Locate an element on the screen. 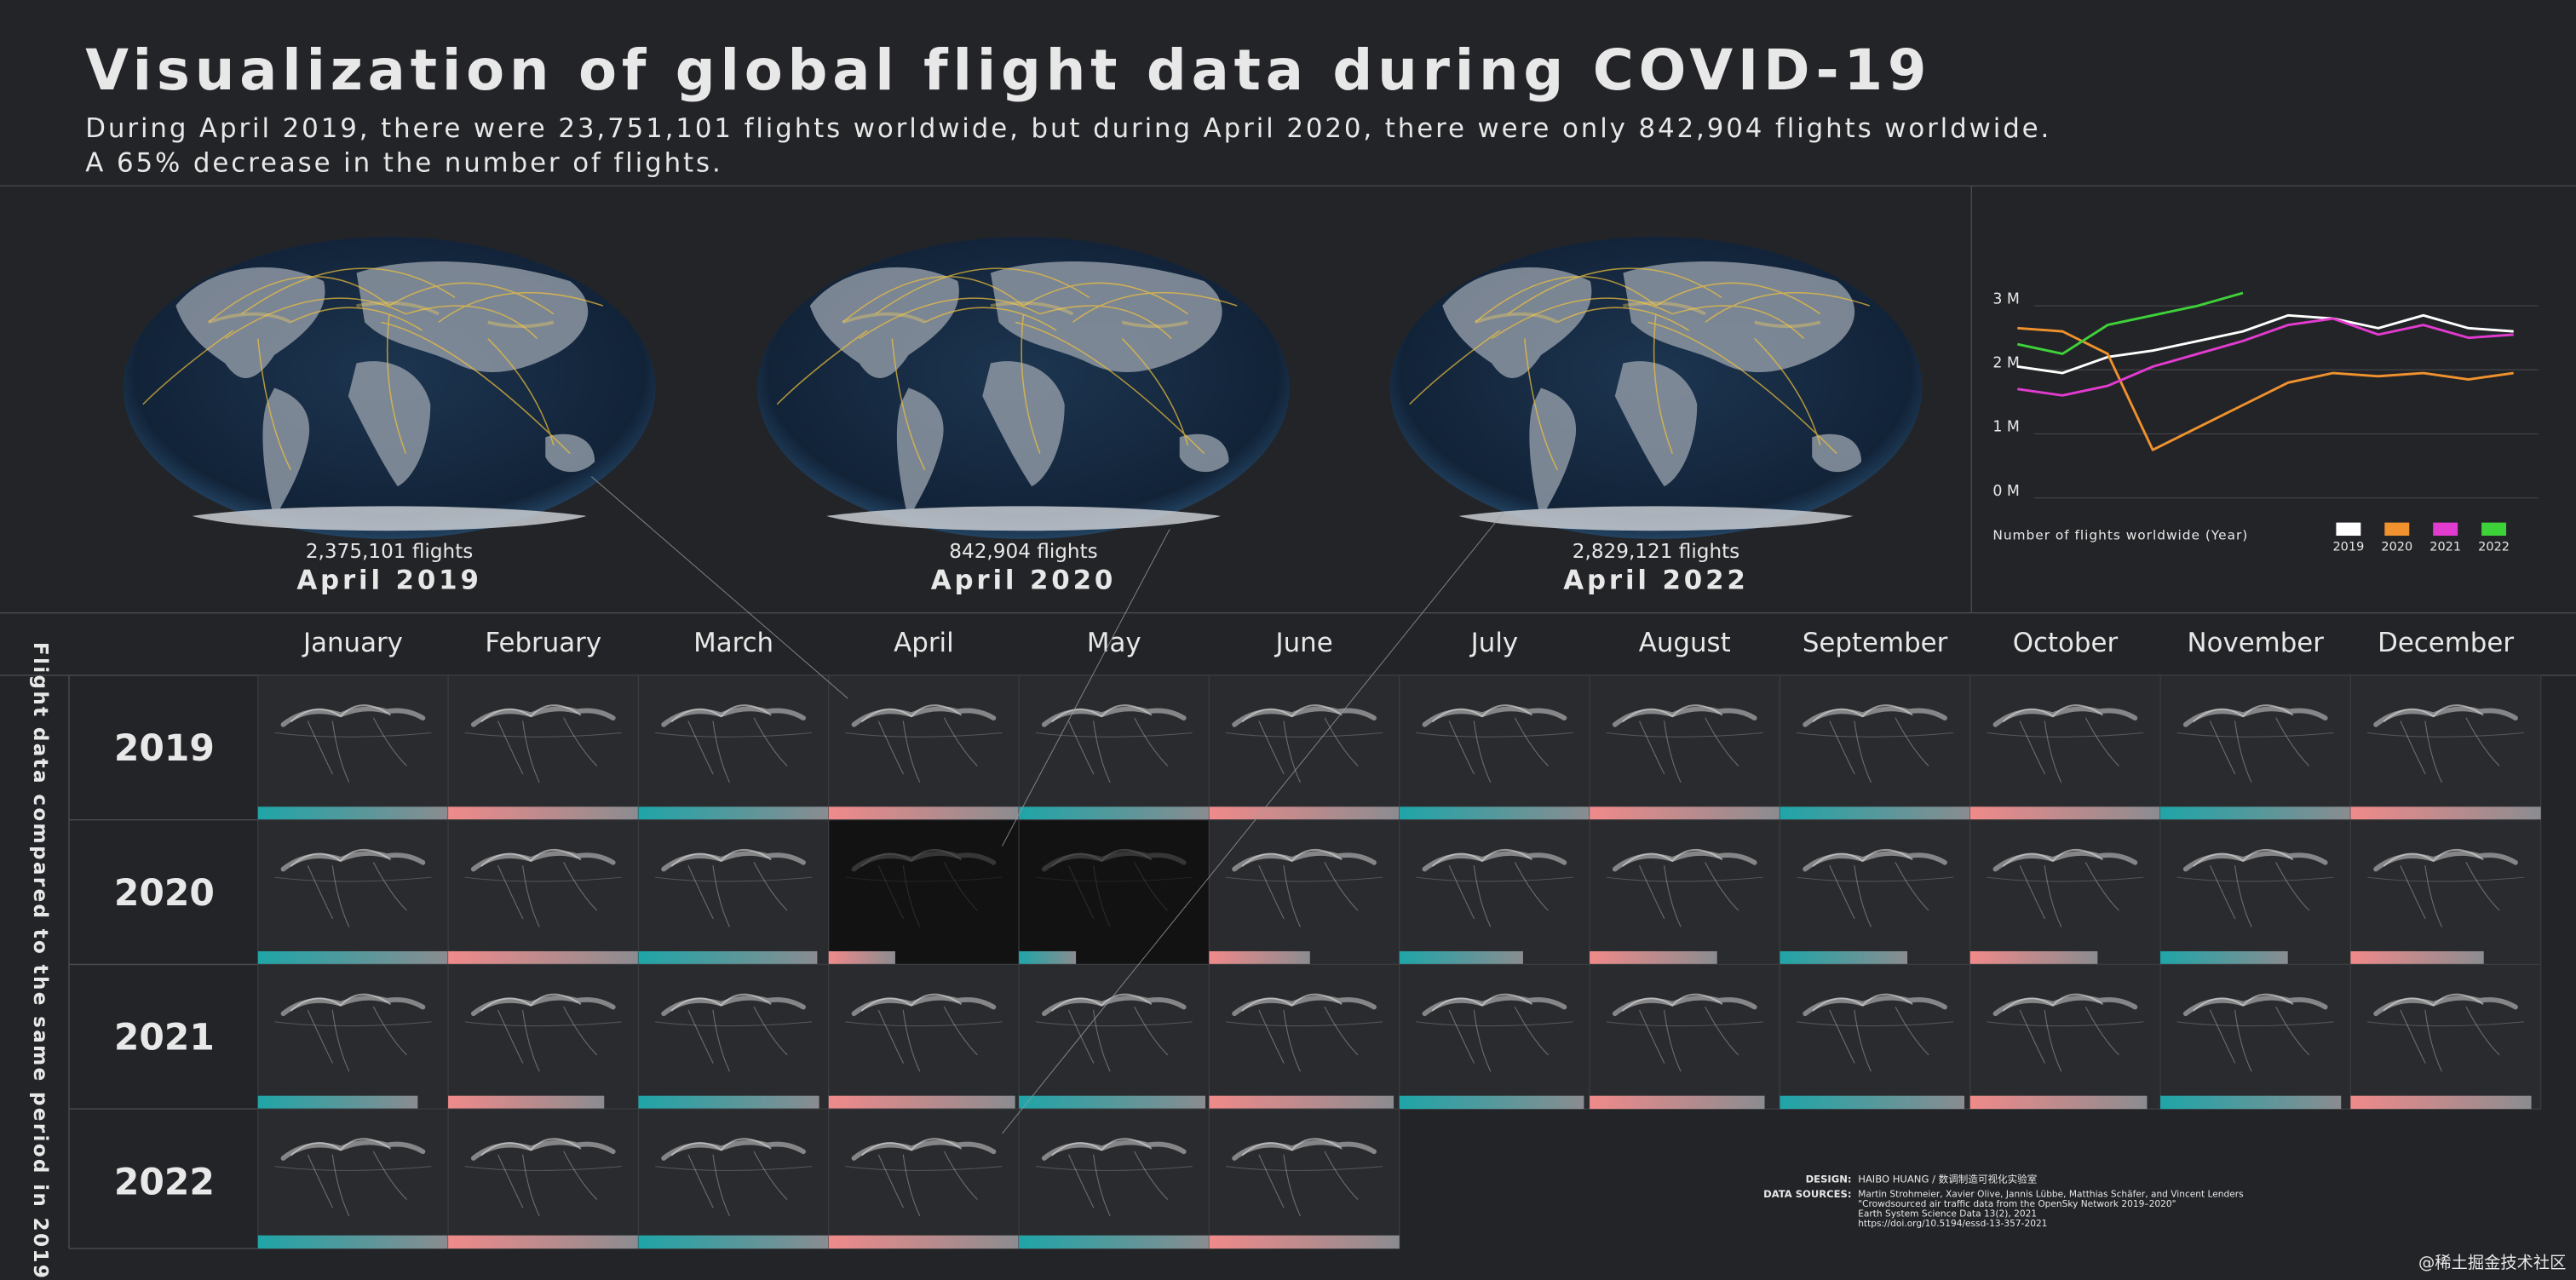 This screenshot has height=1280, width=2576. month-label: April is located at coordinates (924, 643).